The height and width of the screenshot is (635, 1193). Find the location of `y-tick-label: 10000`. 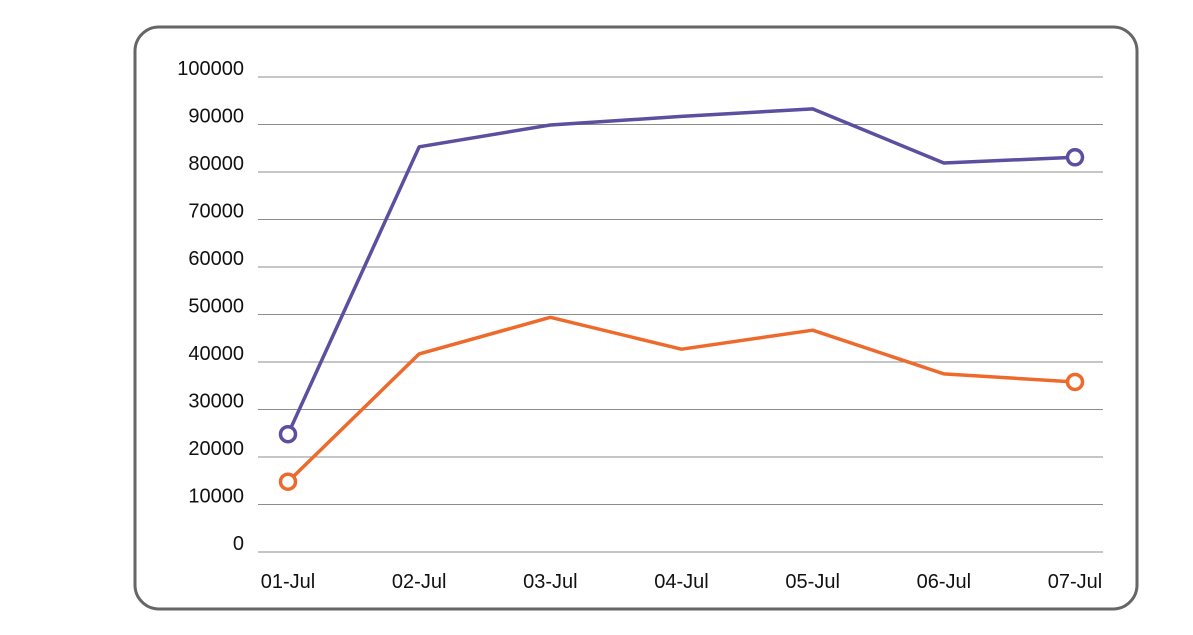

y-tick-label: 10000 is located at coordinates (216, 497).